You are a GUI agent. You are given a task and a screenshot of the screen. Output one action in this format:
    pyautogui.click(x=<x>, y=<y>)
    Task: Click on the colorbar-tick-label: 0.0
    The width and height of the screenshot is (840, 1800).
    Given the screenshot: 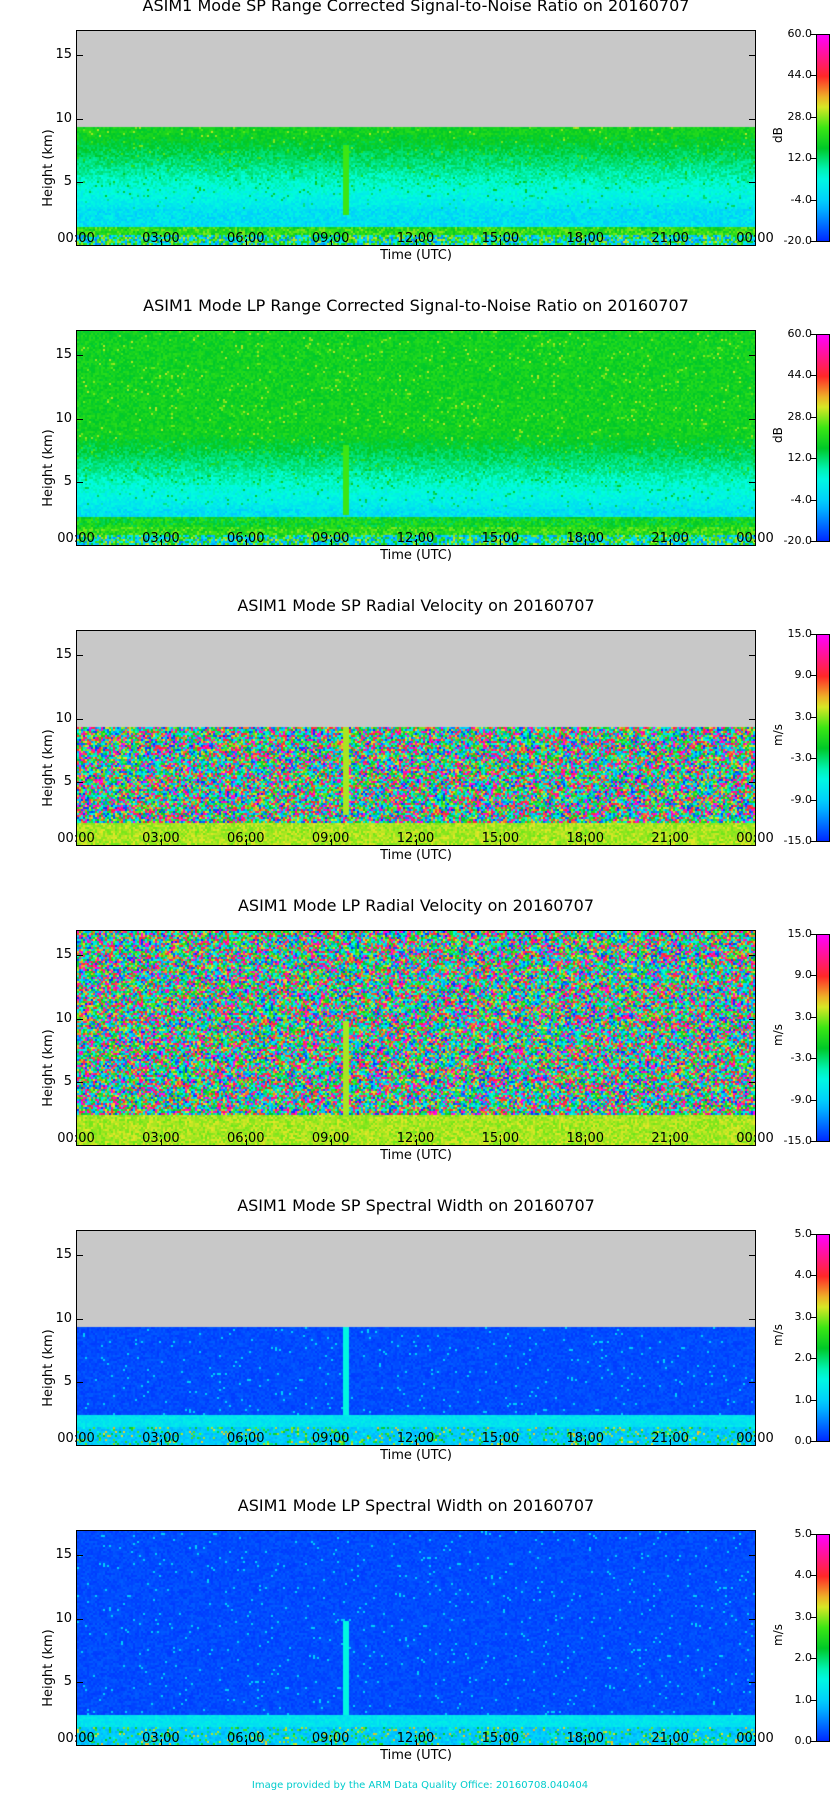 What is the action you would take?
    pyautogui.click(x=803, y=1440)
    